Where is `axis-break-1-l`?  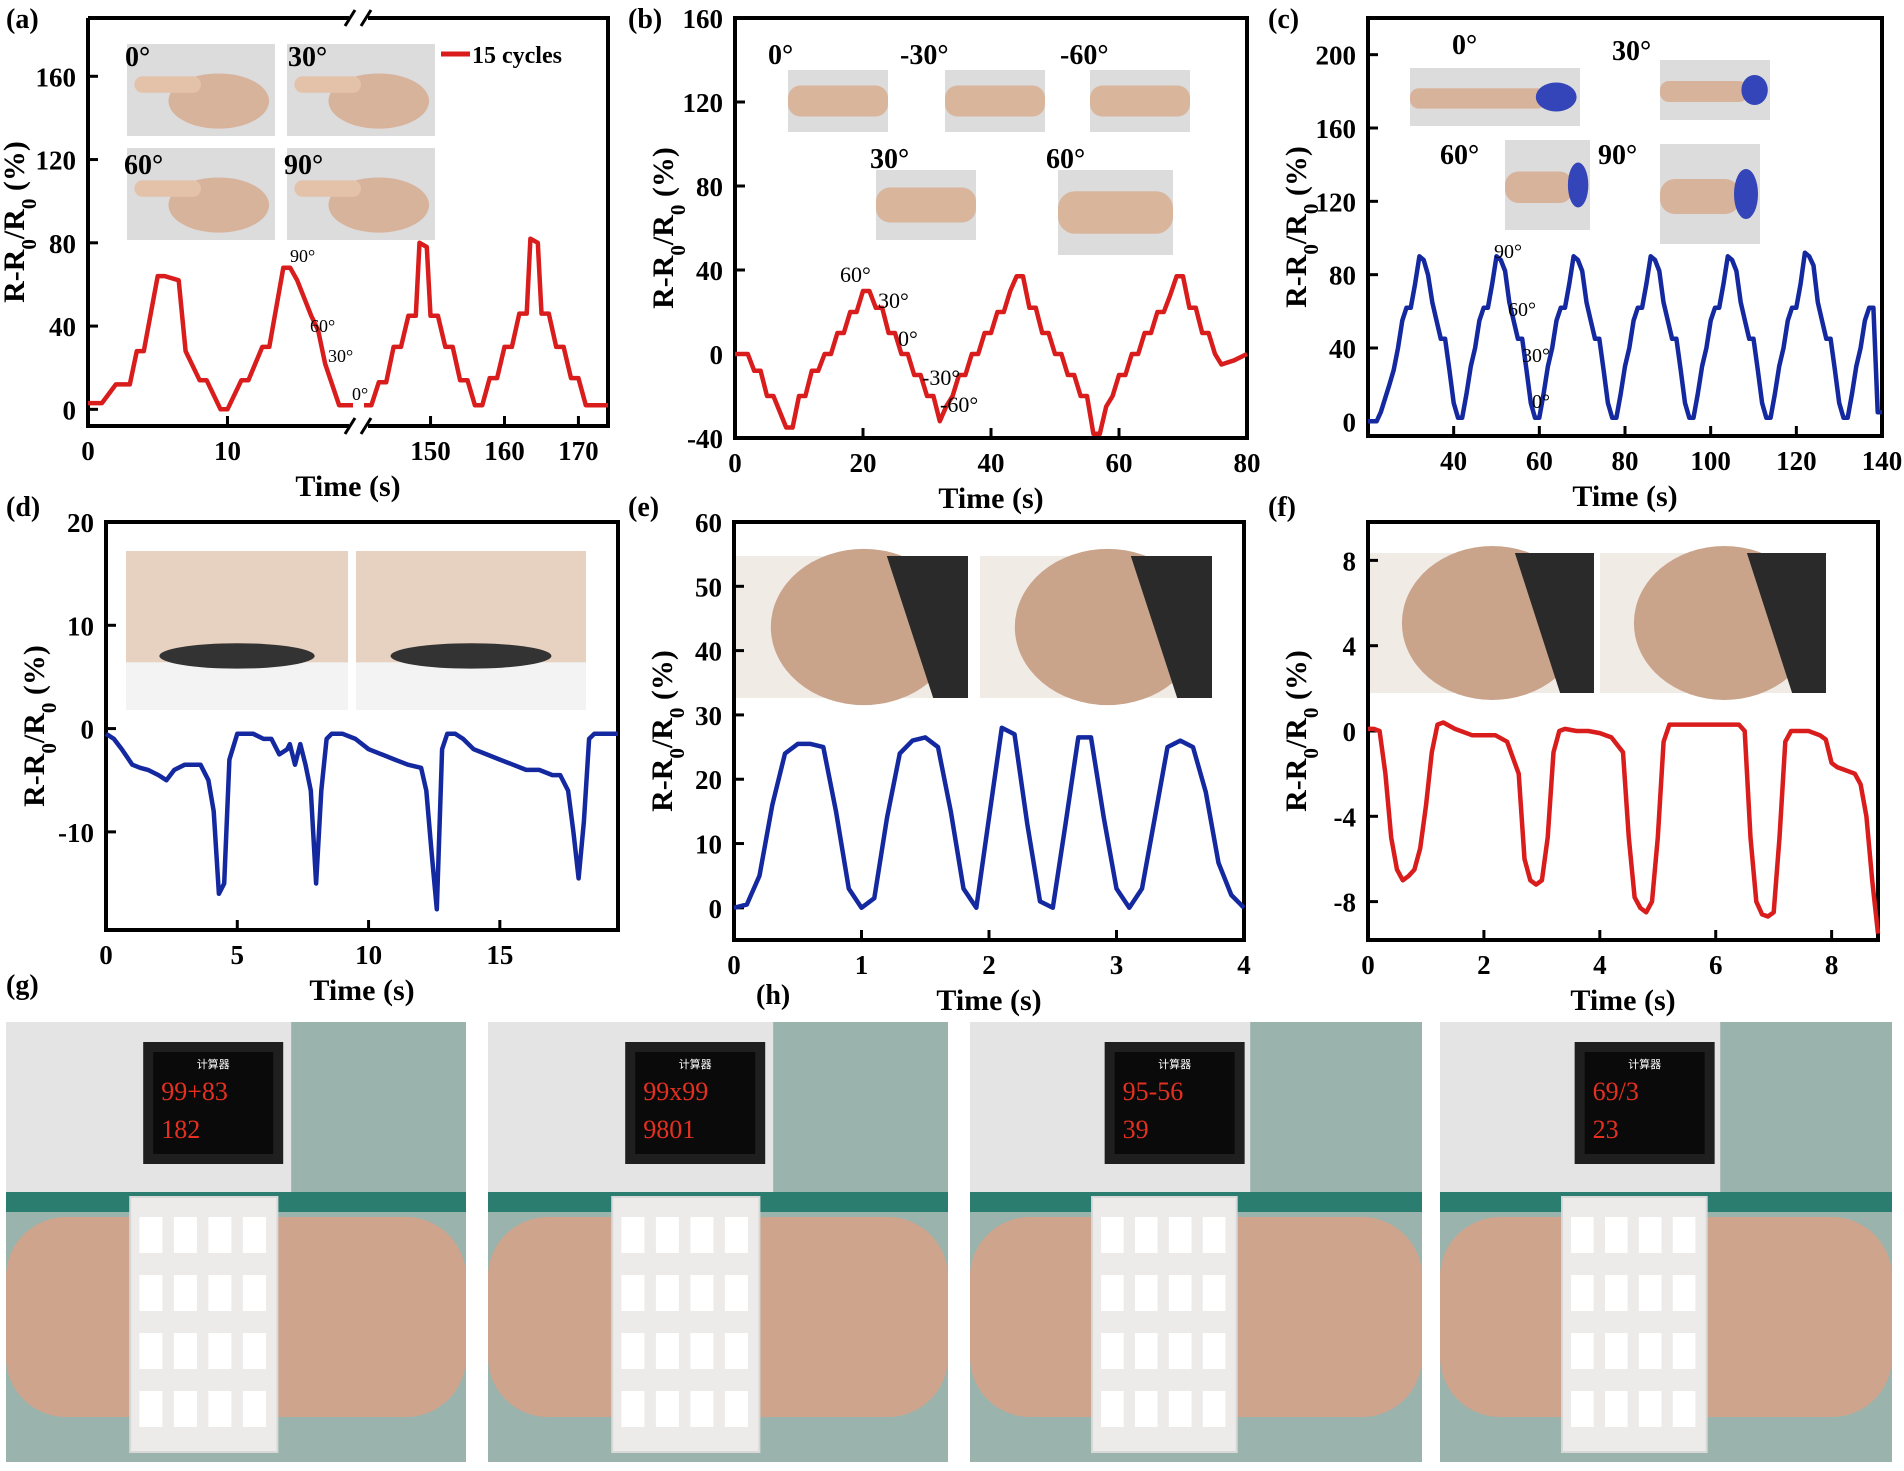
axis-break-1-l is located at coordinates (350, 426).